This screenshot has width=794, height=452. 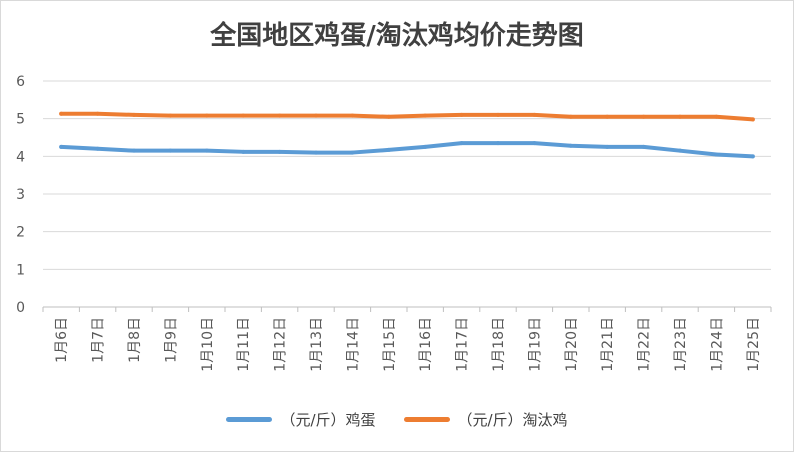 I want to click on x-tick-label: 1月15日, so click(x=390, y=344).